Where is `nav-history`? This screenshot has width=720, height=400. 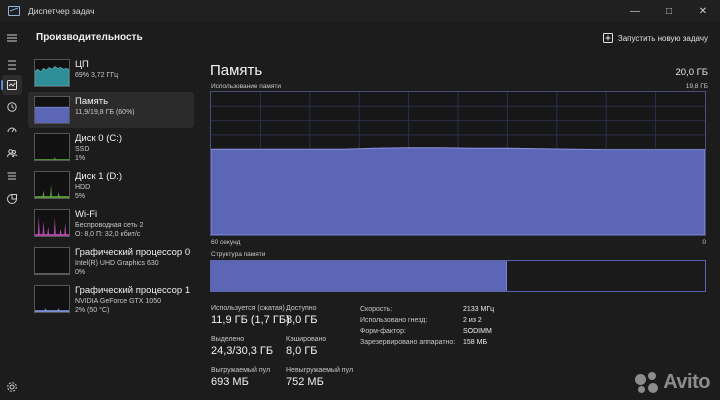
nav-history is located at coordinates (12, 107).